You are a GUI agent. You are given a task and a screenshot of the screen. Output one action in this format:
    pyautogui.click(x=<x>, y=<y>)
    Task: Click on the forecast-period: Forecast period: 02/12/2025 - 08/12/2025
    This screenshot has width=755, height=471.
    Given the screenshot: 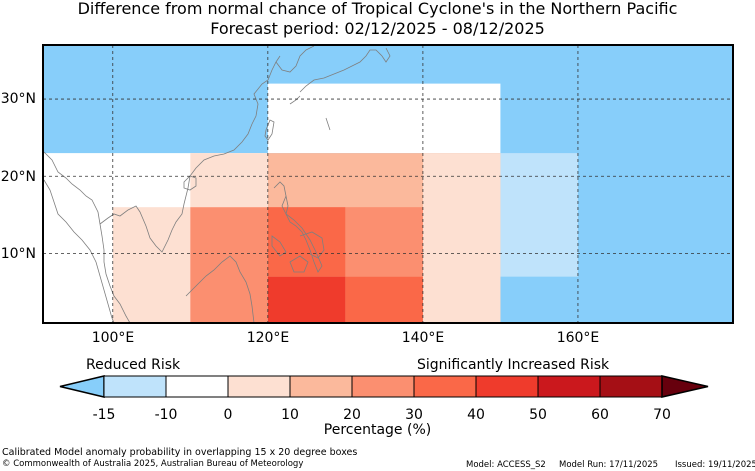 What is the action you would take?
    pyautogui.click(x=377, y=28)
    